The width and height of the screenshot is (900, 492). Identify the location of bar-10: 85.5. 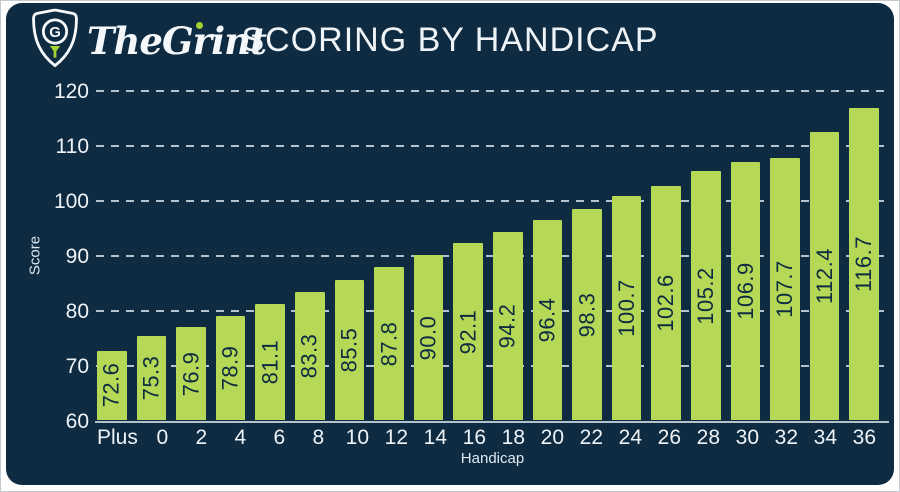
(349, 349).